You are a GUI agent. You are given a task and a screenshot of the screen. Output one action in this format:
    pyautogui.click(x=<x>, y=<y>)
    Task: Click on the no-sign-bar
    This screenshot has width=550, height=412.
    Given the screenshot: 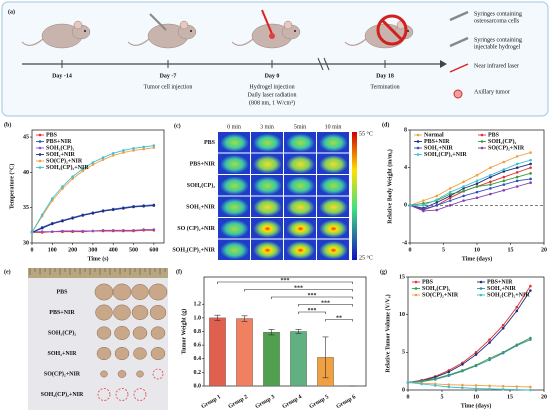 What is the action you would take?
    pyautogui.click(x=392, y=30)
    